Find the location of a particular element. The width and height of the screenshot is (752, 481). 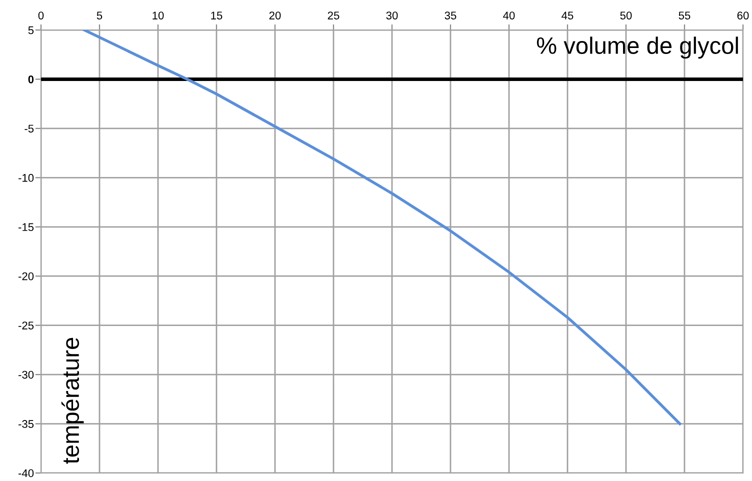

x-tick-label: 45 is located at coordinates (568, 16).